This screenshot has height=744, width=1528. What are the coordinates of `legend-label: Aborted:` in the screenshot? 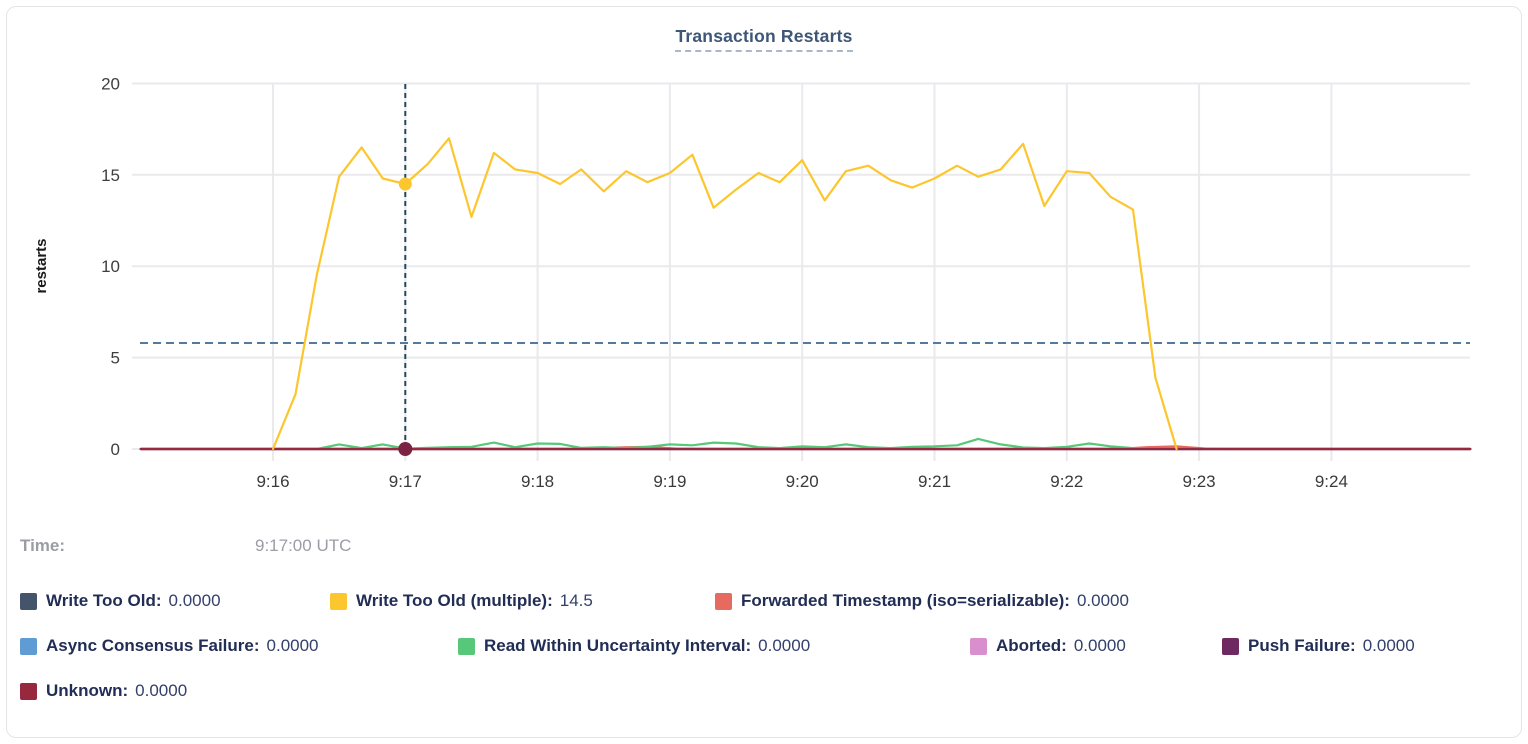 It's located at (1031, 645).